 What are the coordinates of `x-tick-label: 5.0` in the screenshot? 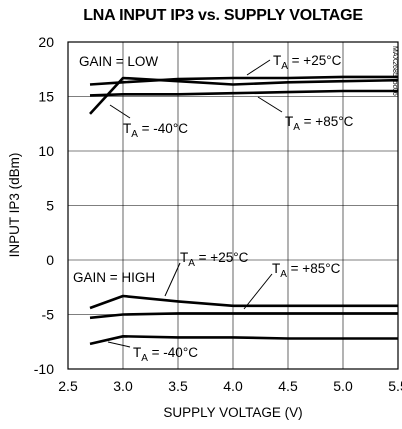 It's located at (343, 386).